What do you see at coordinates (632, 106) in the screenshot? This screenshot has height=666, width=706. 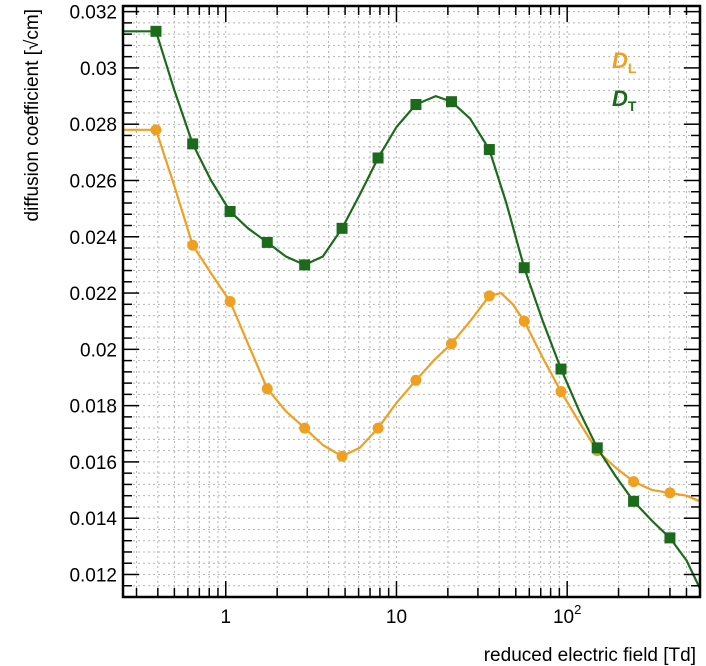 I see `legend-dt-subscript: T` at bounding box center [632, 106].